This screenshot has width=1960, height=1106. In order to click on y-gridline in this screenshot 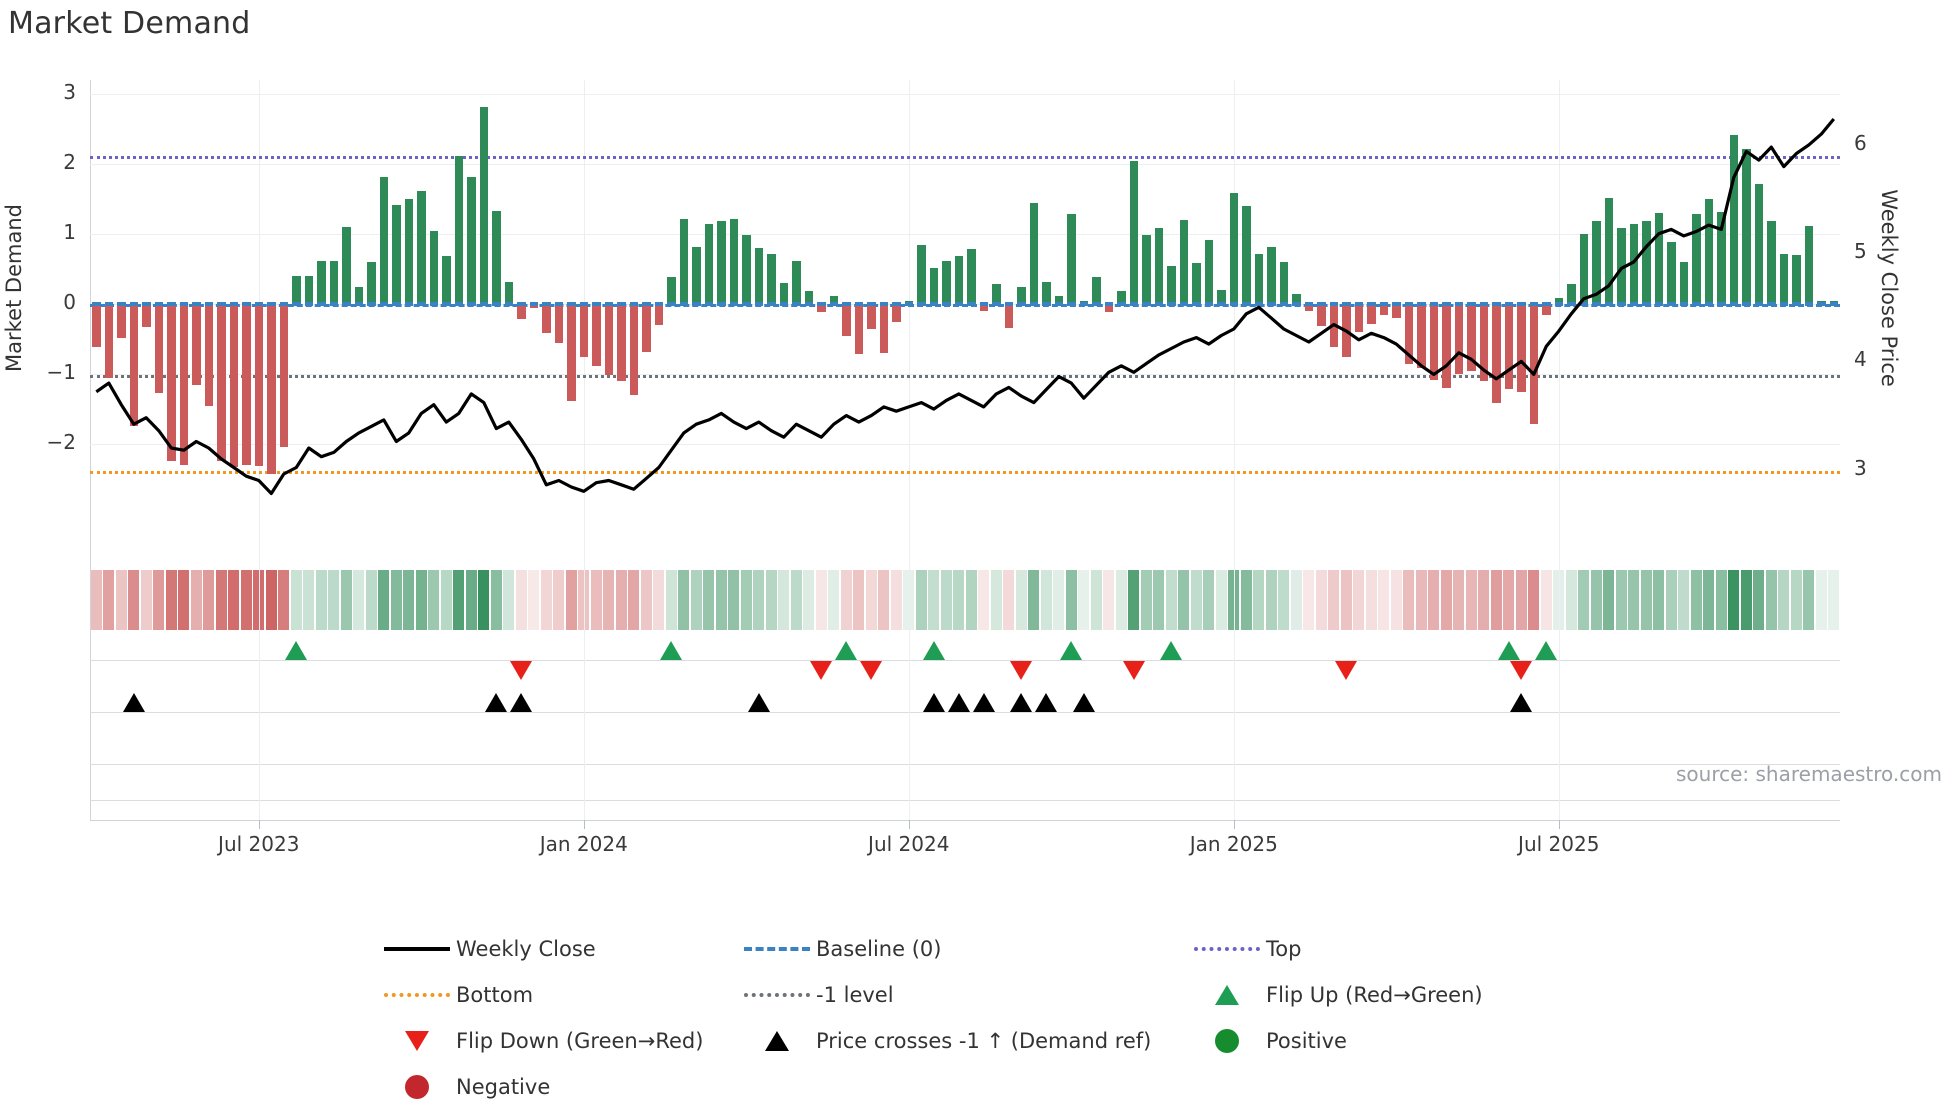, I will do `click(965, 164)`.